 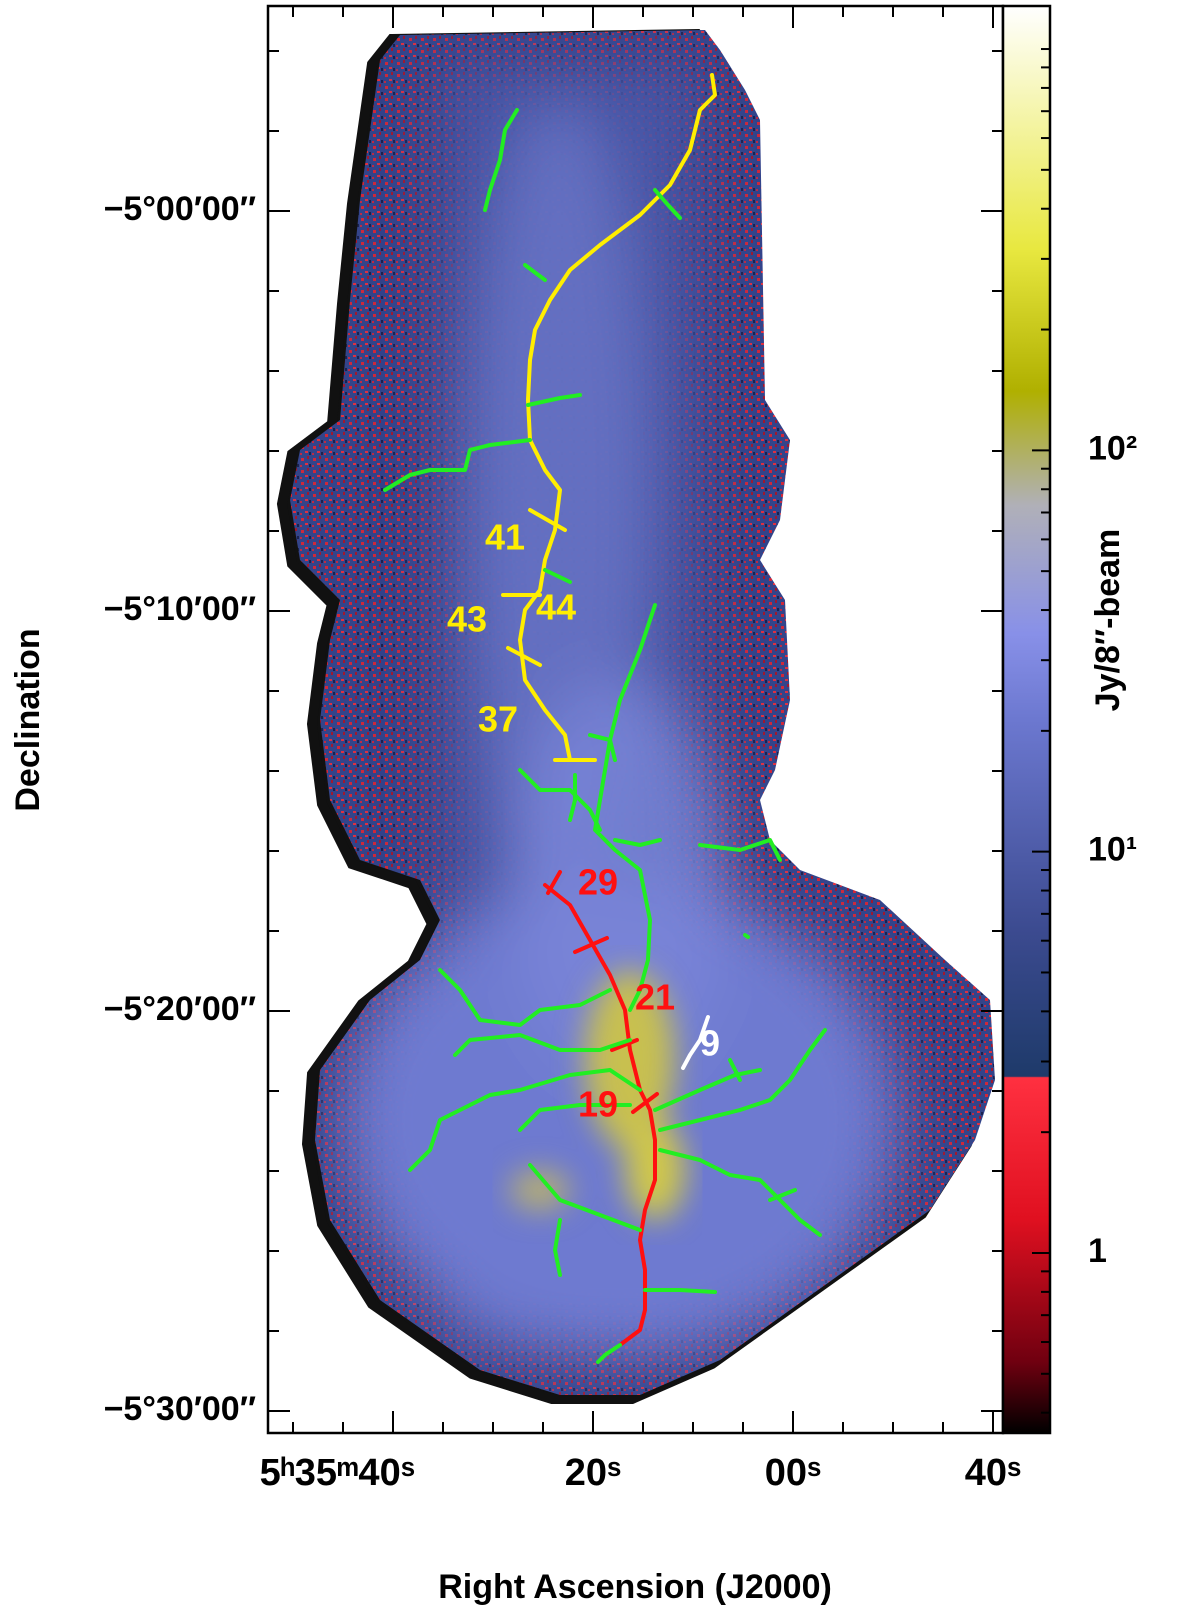 What do you see at coordinates (710, 1043) in the screenshot?
I see `filament-label: 9` at bounding box center [710, 1043].